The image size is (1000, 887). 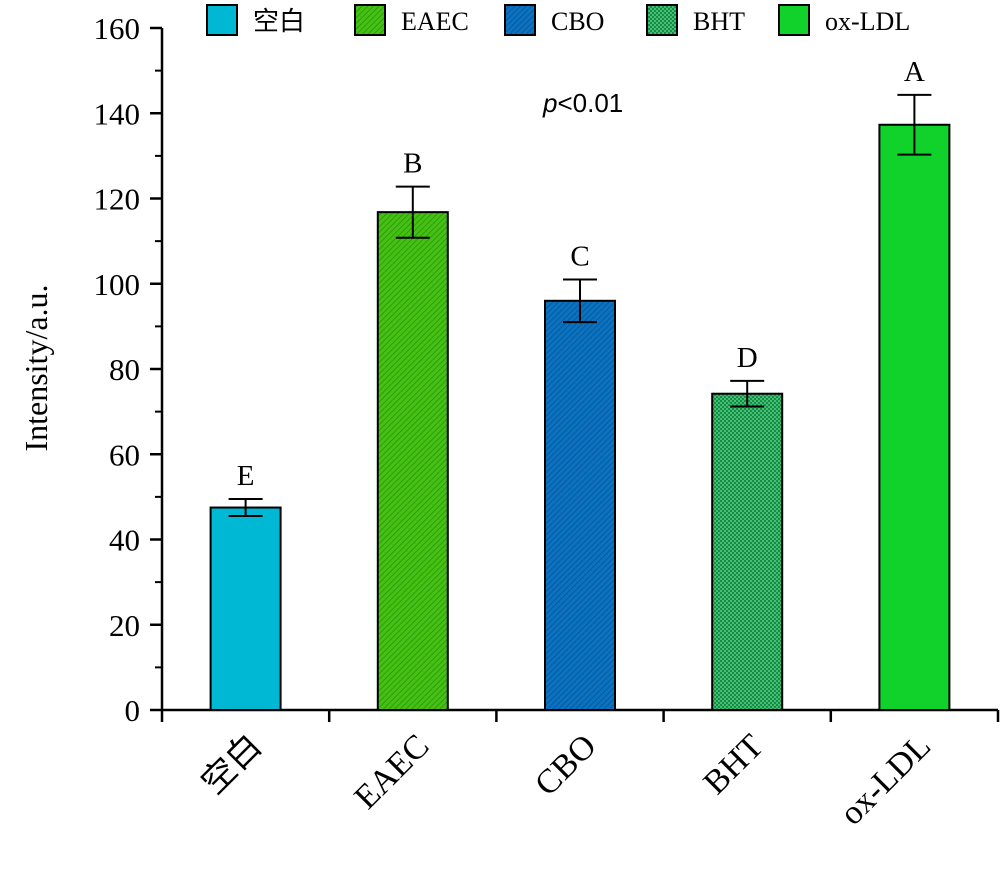 I want to click on significance-label-3: D, so click(x=747, y=358).